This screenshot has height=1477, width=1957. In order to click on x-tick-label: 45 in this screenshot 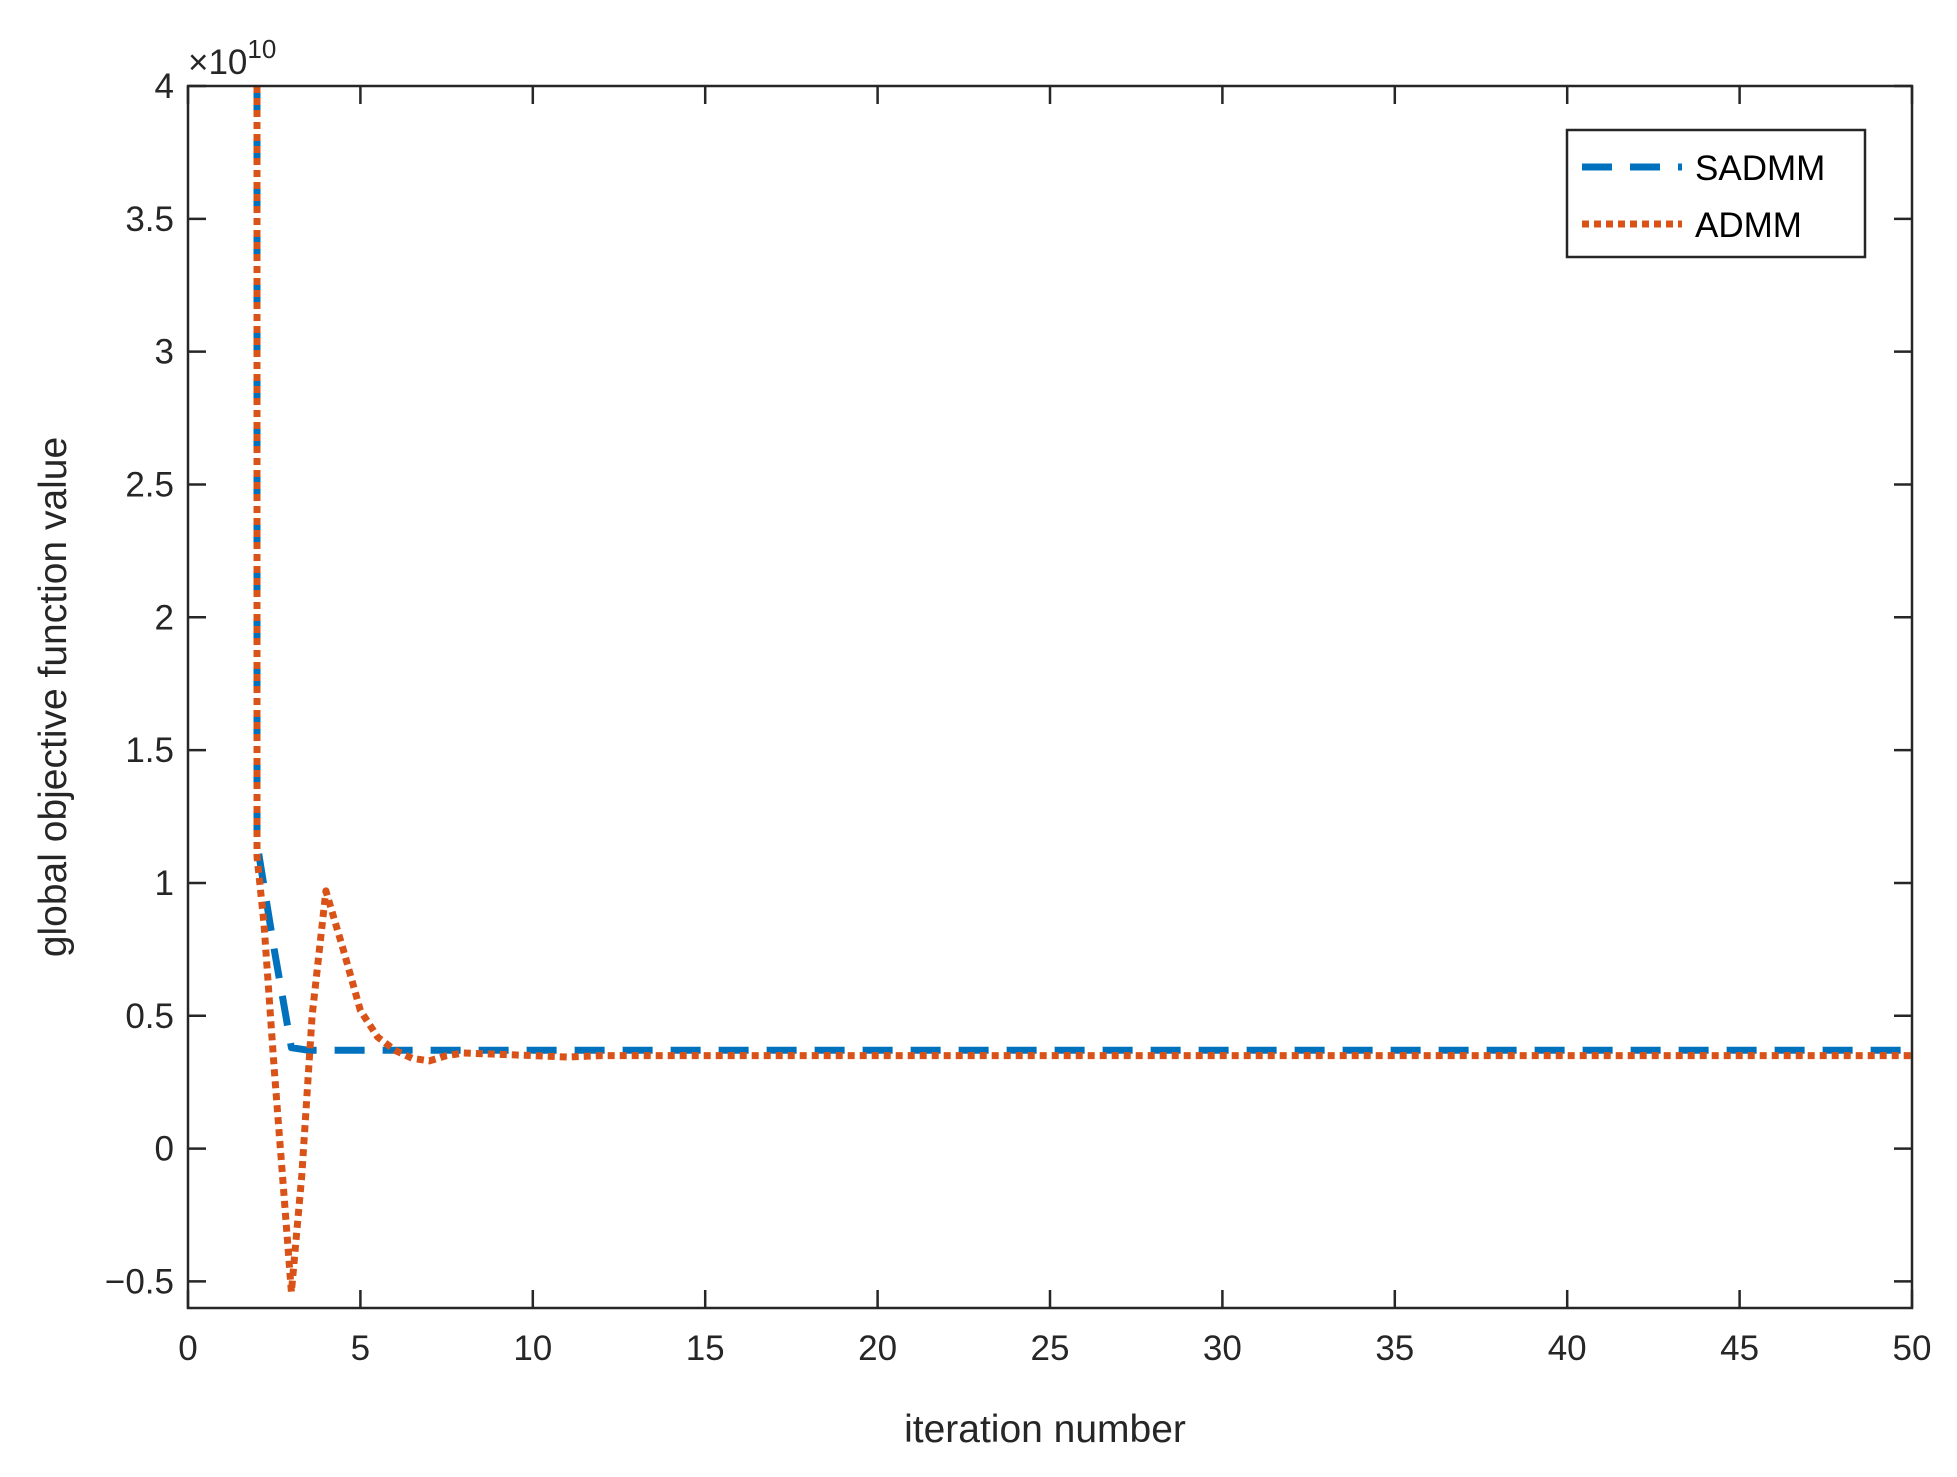, I will do `click(1739, 1348)`.